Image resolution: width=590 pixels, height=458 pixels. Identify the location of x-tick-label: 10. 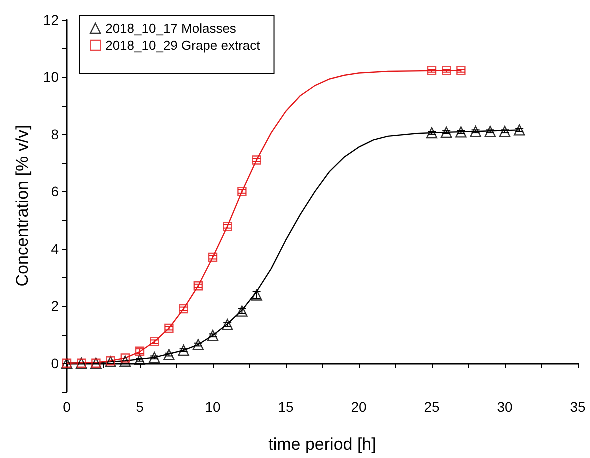
(213, 407).